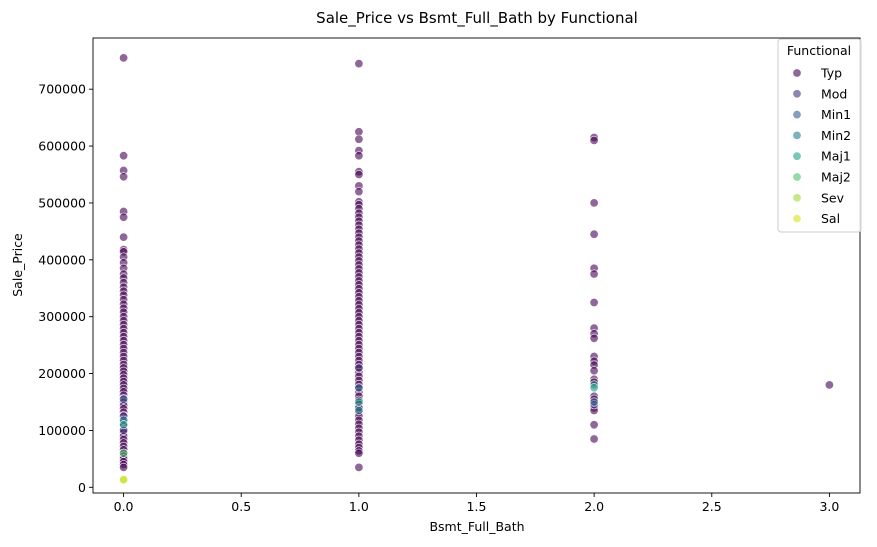  What do you see at coordinates (829, 506) in the screenshot?
I see `x-tick-label: 3.0` at bounding box center [829, 506].